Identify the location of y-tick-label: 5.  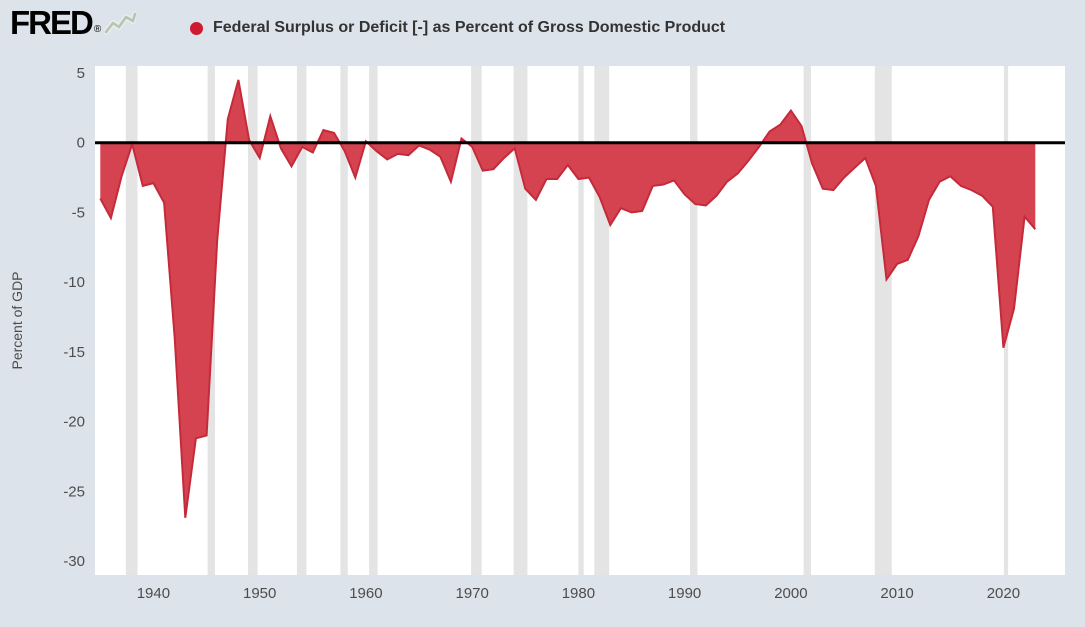
(81, 73).